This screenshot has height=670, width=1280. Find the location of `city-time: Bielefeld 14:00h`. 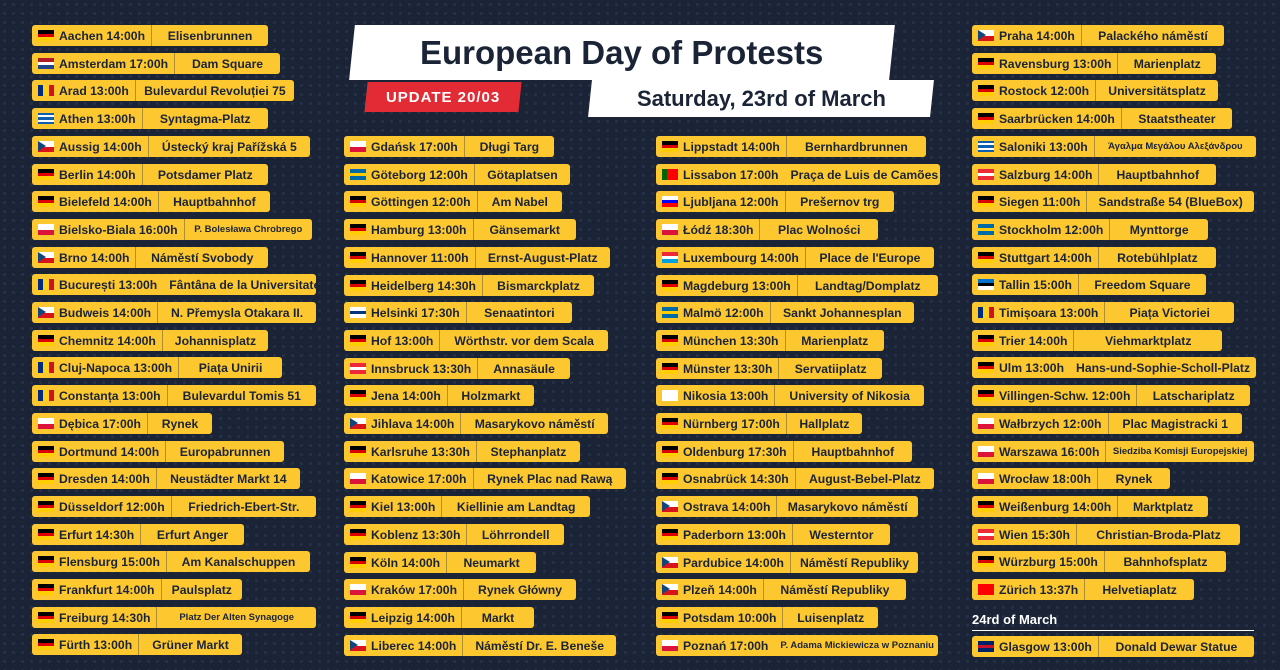

city-time: Bielefeld 14:00h is located at coordinates (105, 201).